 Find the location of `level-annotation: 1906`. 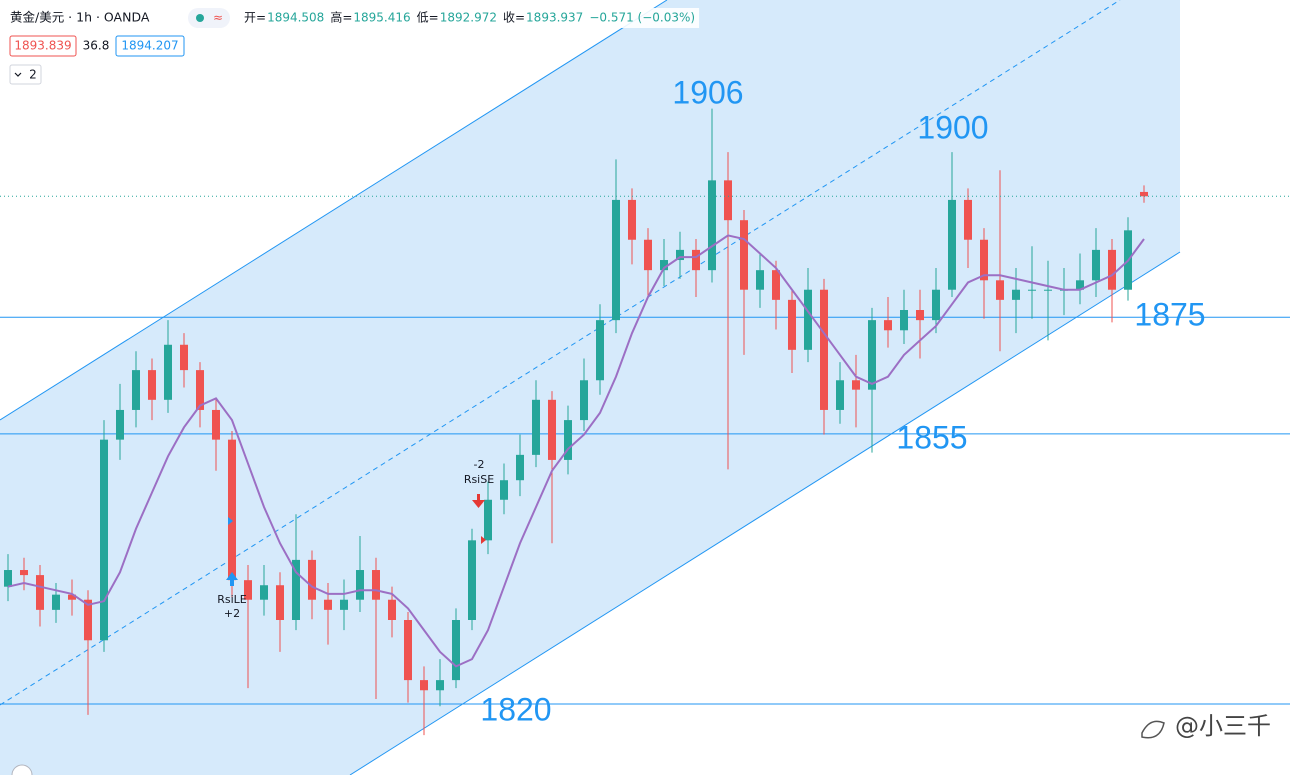

level-annotation: 1906 is located at coordinates (707, 92).